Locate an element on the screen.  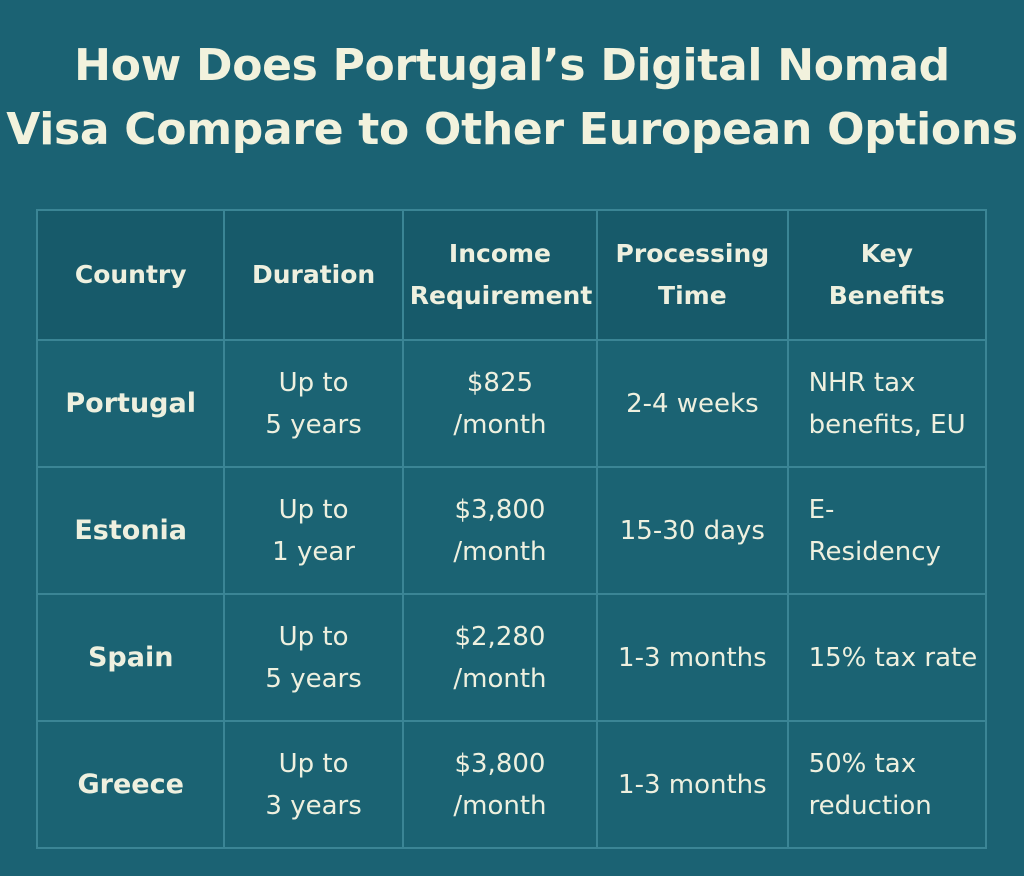
cell-duration: Up to 3 years is located at coordinates (313, 784).